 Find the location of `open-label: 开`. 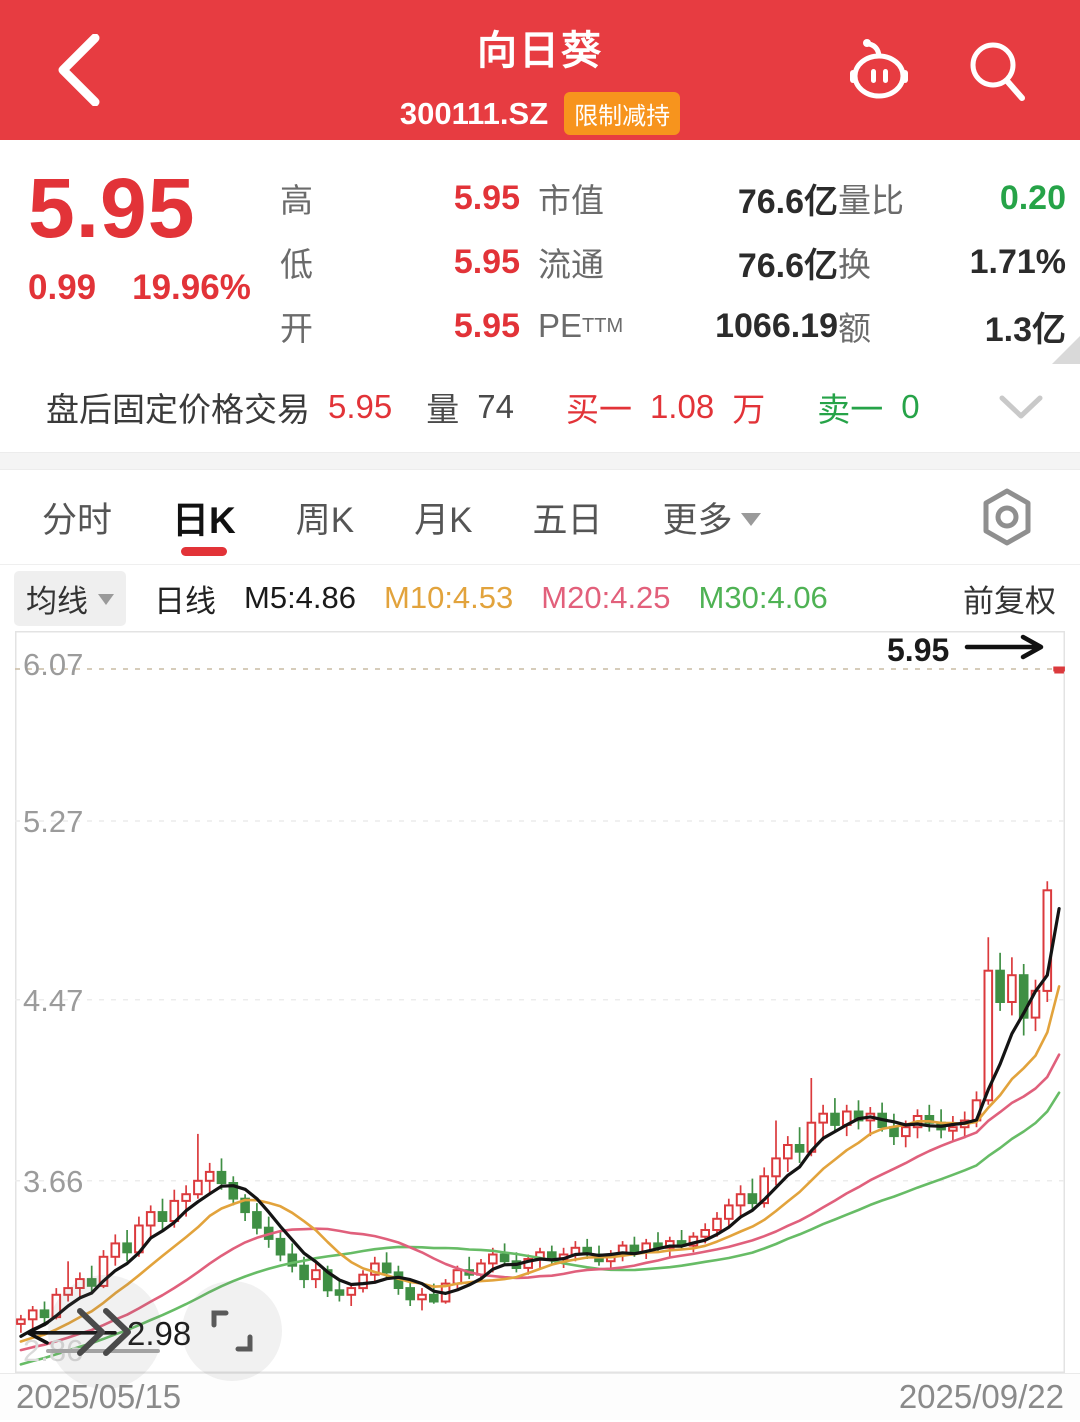

open-label: 开 is located at coordinates (296, 328).